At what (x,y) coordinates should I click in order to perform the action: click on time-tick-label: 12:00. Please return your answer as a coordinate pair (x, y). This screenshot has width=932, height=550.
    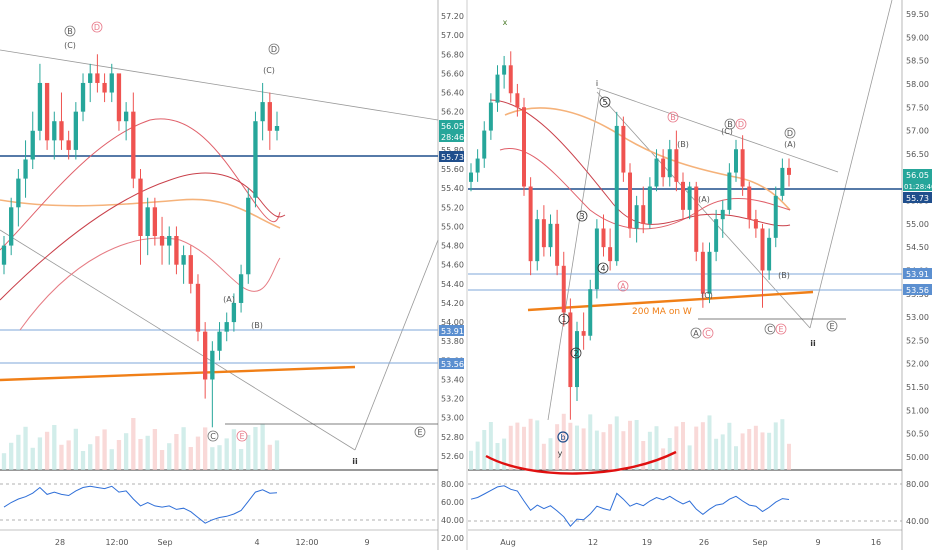
    Looking at the image, I should click on (116, 542).